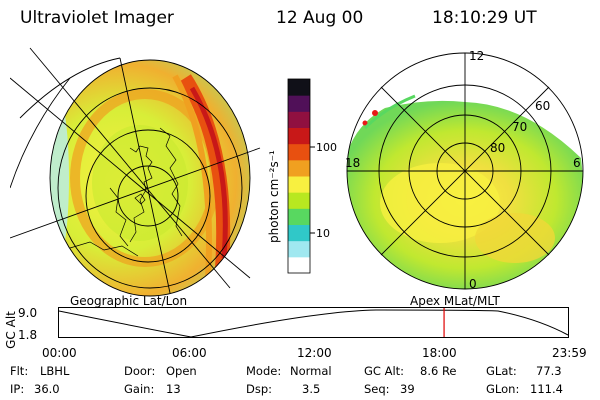 This screenshot has width=600, height=400. I want to click on timeline-axis-label: GC Alt, so click(10, 330).